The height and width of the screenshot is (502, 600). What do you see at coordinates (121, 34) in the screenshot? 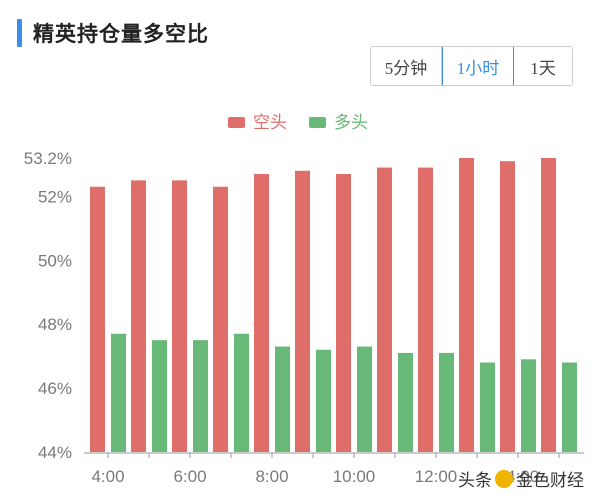
I see `page-title-text: 精英持仓量多空比` at bounding box center [121, 34].